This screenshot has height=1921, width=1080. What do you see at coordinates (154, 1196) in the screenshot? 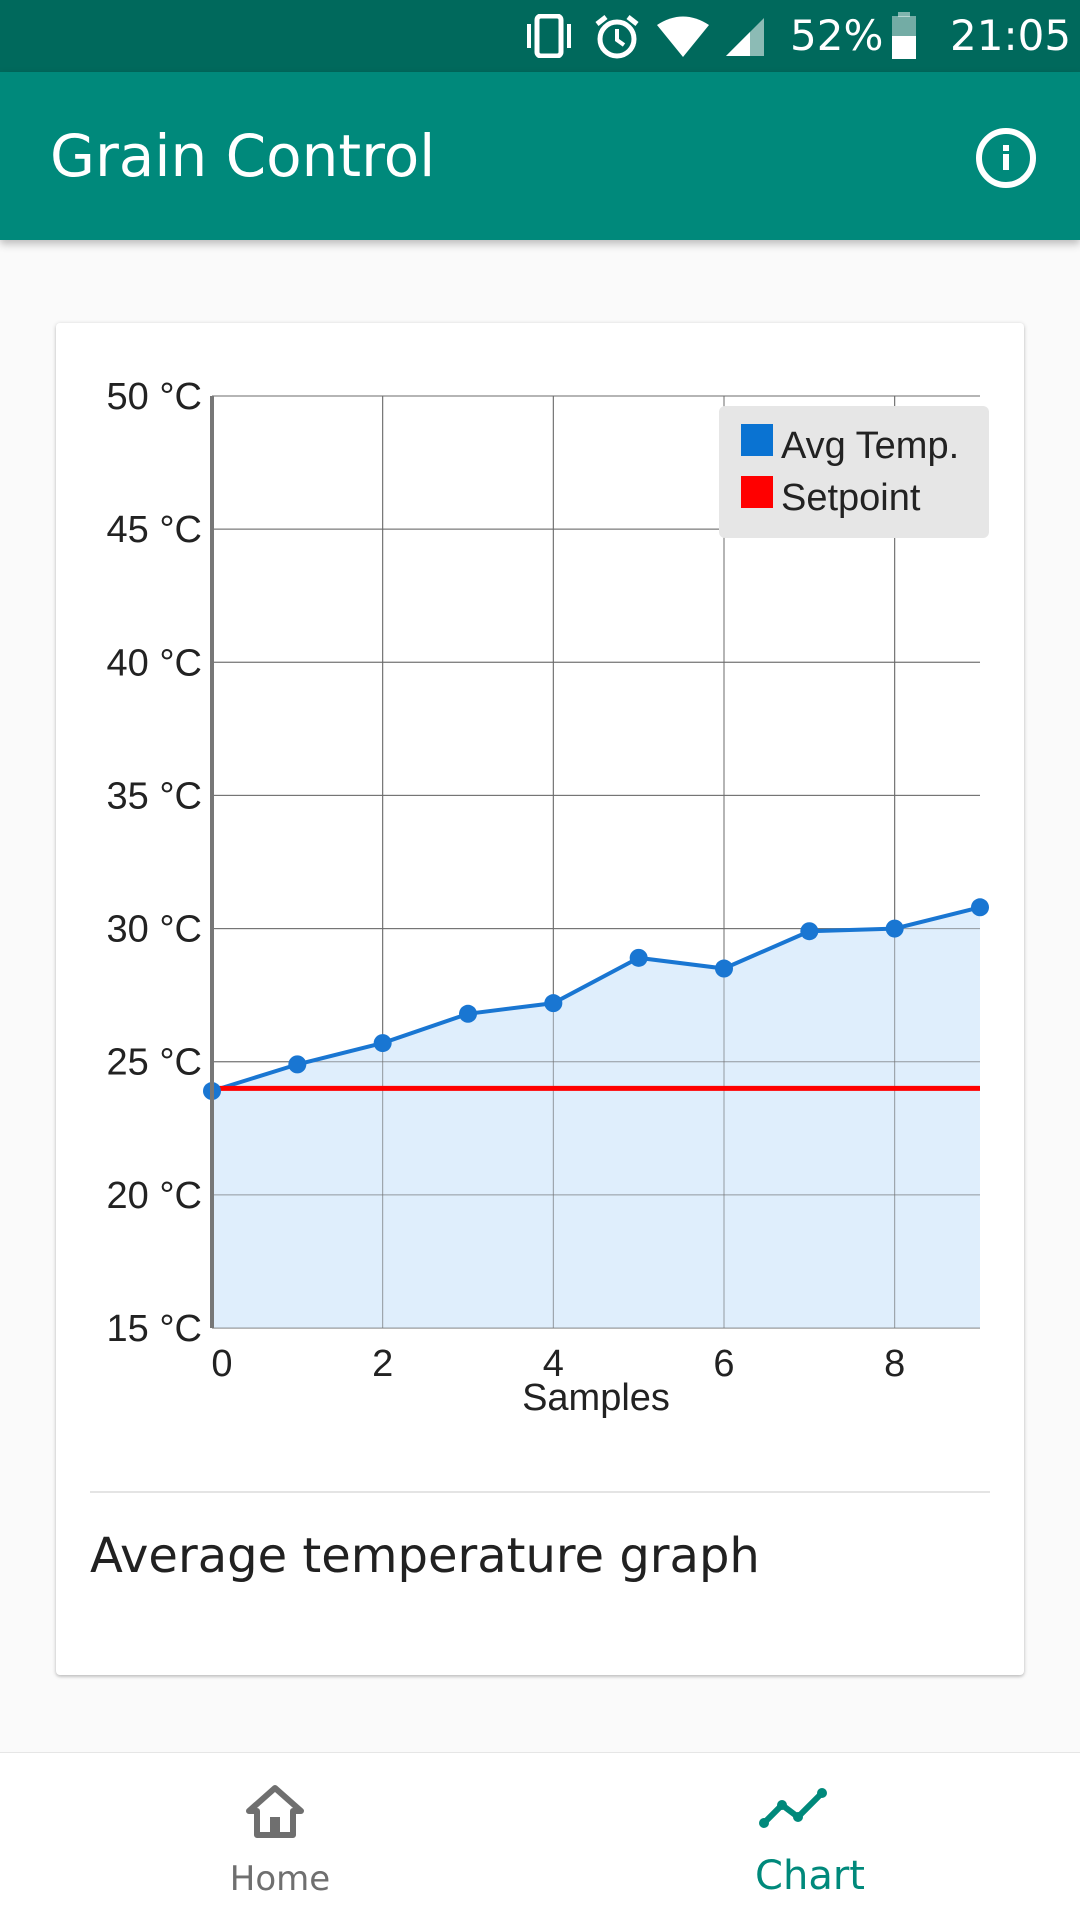
I see `y-tick-label: 20 °C` at bounding box center [154, 1196].